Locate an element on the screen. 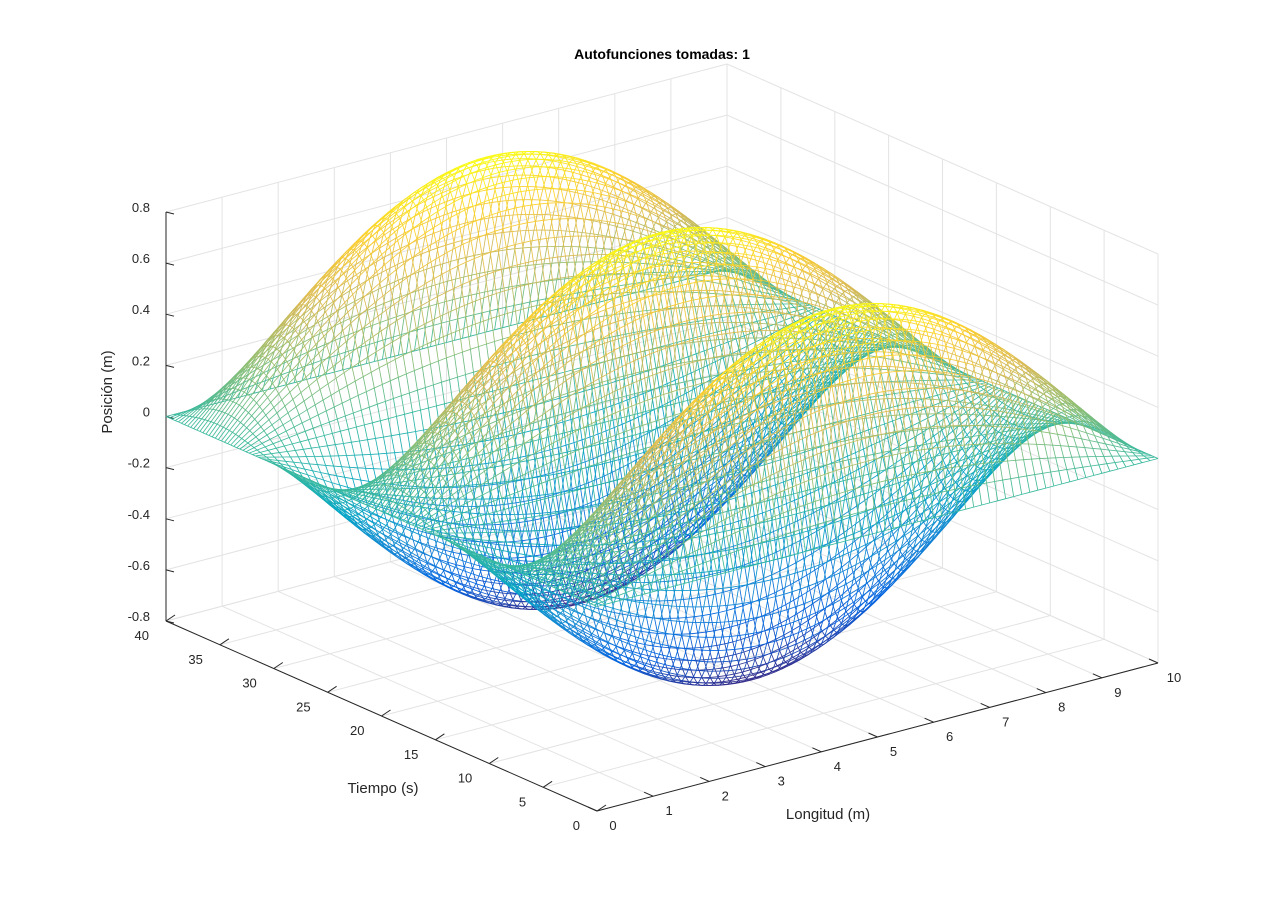 The width and height of the screenshot is (1280, 908). side-wall-gridline is located at coordinates (942, 210).